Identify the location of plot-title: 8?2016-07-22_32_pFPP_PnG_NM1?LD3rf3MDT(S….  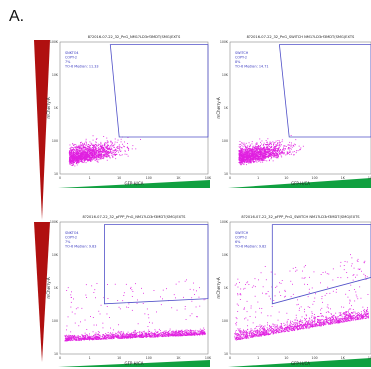
(135, 217).